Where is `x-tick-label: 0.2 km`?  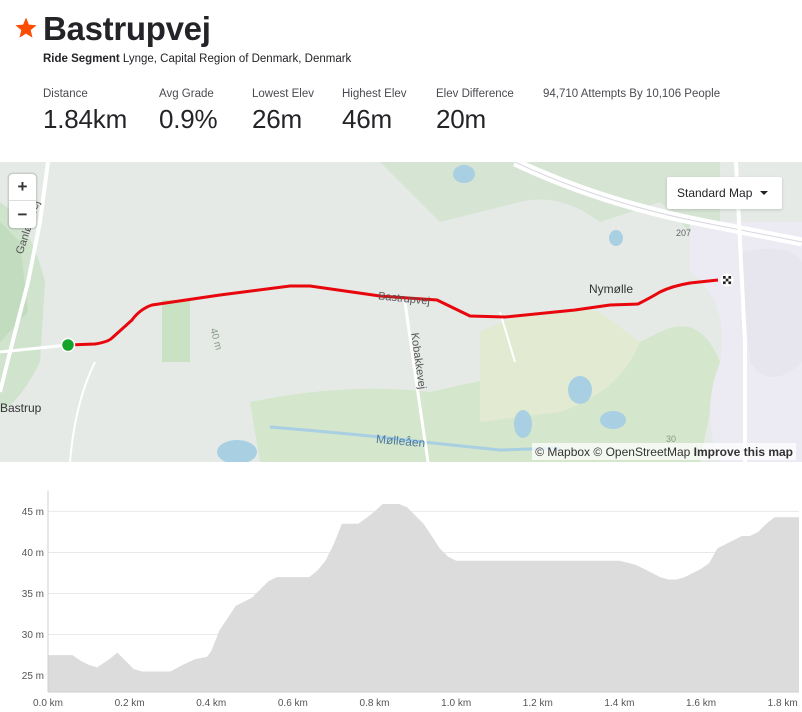
x-tick-label: 0.2 km is located at coordinates (130, 703).